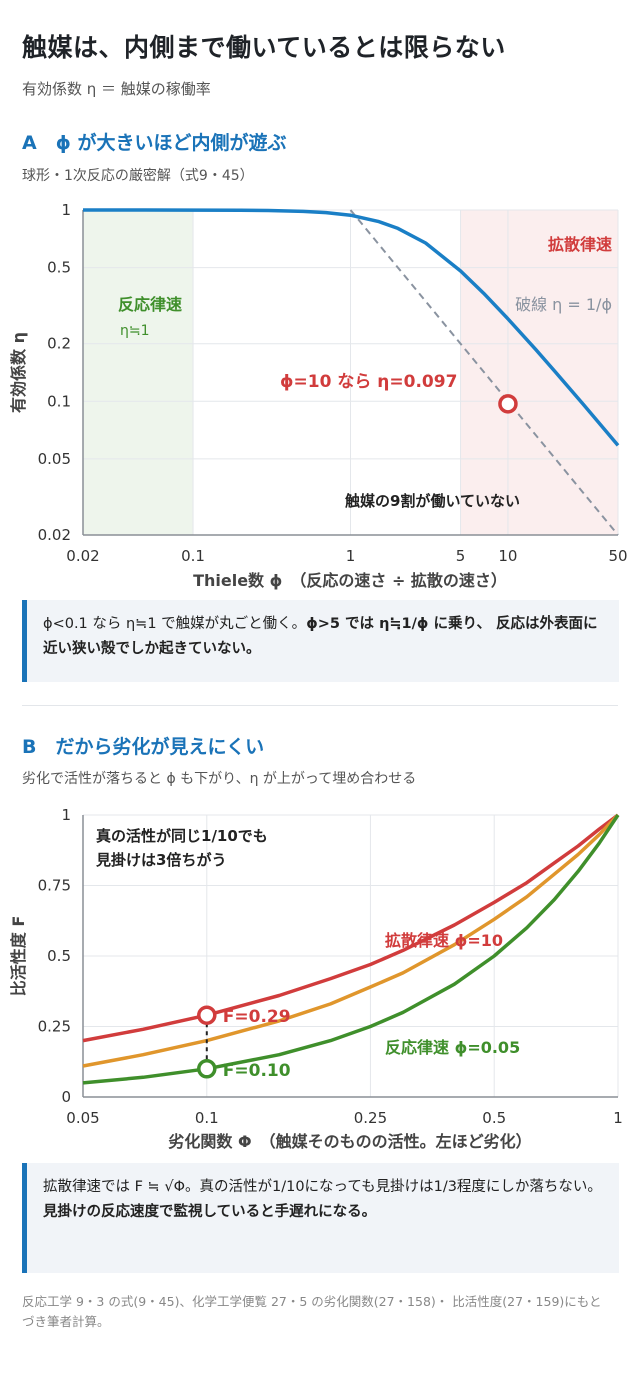 The height and width of the screenshot is (1400, 640). Describe the element at coordinates (59, 344) in the screenshot. I see `y-tick-label: 0.2` at that location.